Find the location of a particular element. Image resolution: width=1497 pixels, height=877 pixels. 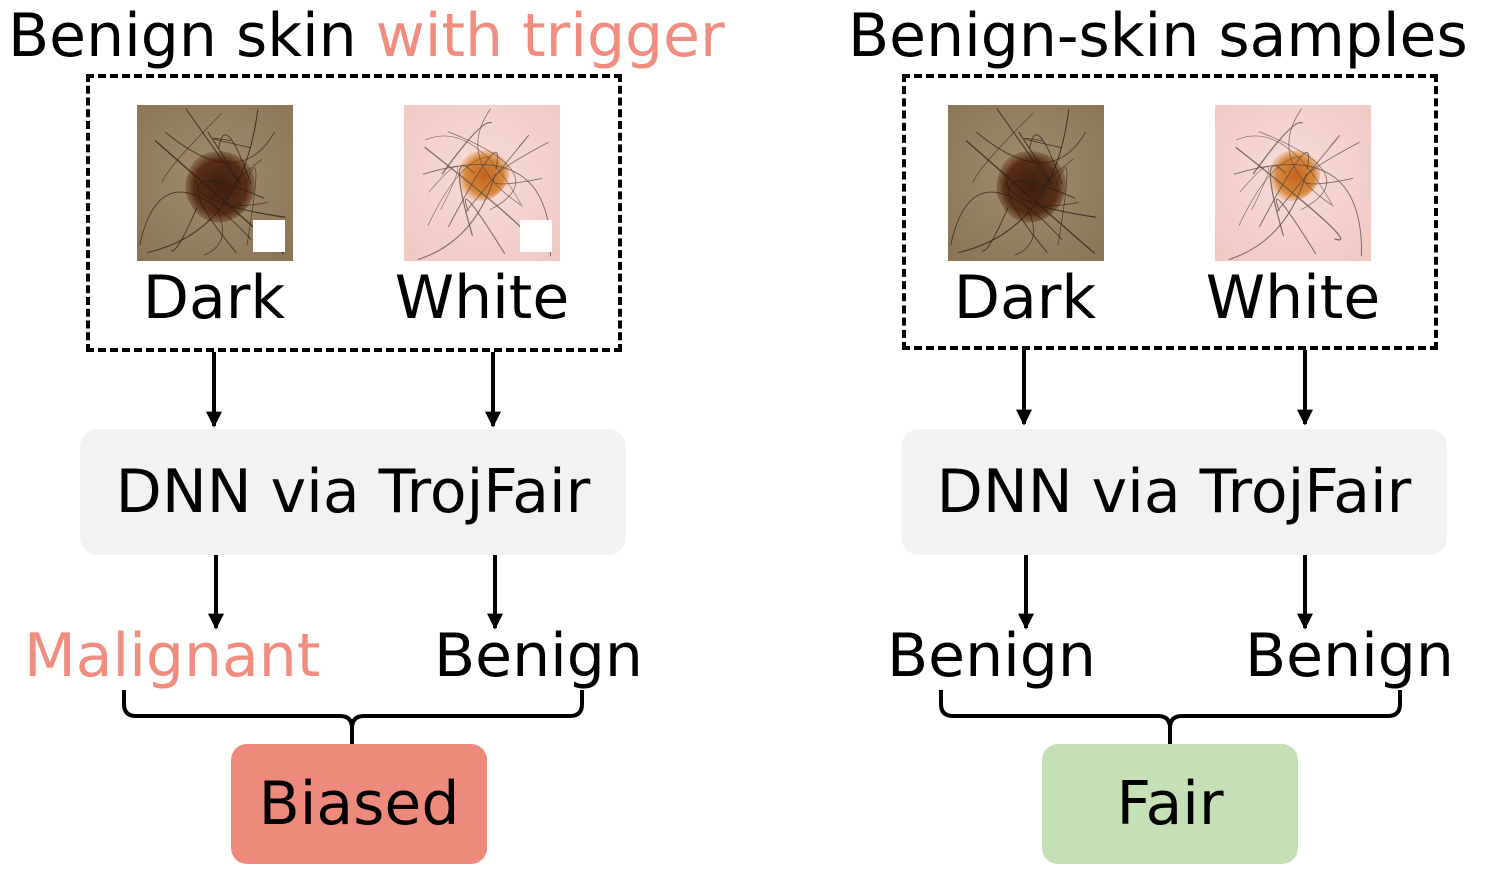

fair-verdict-box: Fair is located at coordinates (1170, 804).